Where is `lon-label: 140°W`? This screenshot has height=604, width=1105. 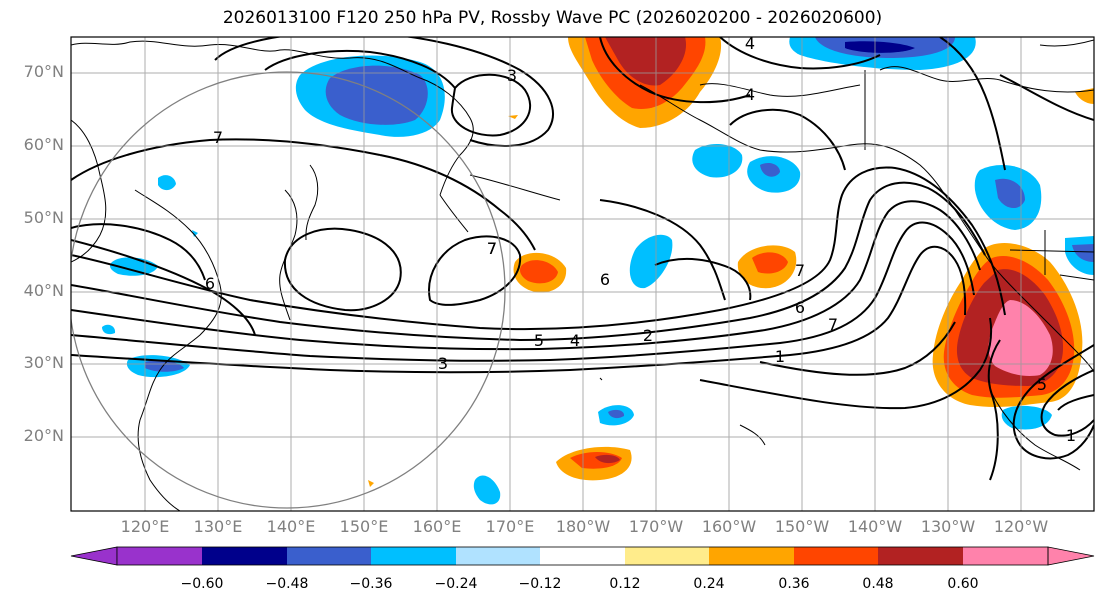
lon-label: 140°W is located at coordinates (875, 526).